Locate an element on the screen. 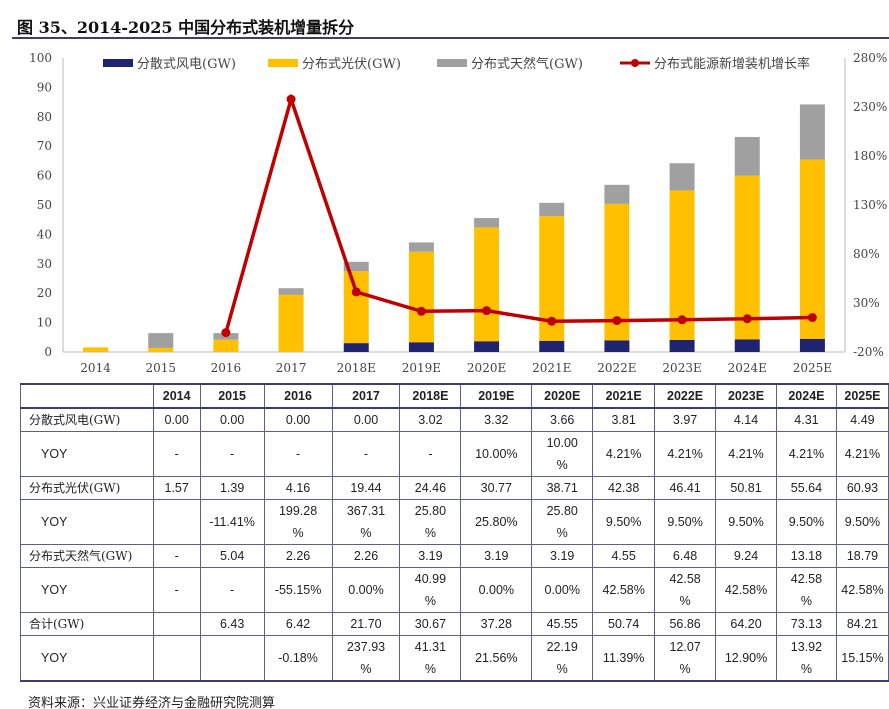  table-cell: 24.46 is located at coordinates (430, 488).